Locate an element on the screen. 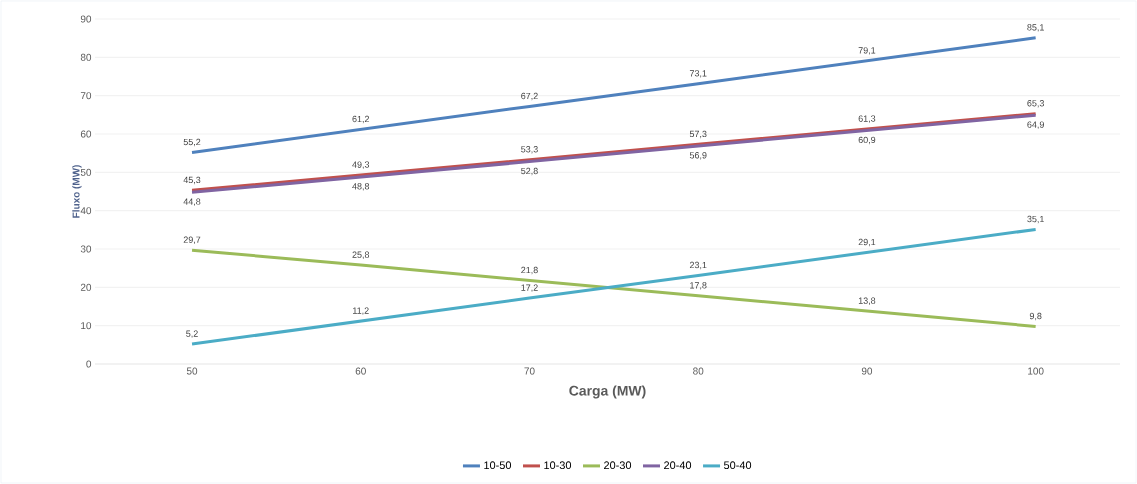 Image resolution: width=1137 pixels, height=484 pixels. y-tick-label: 20 is located at coordinates (86, 287).